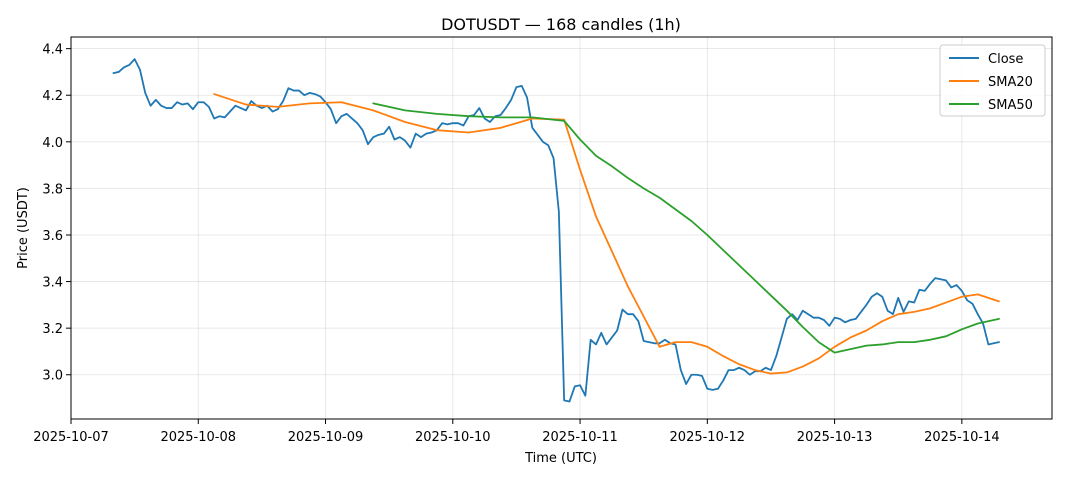  Describe the element at coordinates (1010, 82) in the screenshot. I see `legend-label-sma20: SMA20` at that location.